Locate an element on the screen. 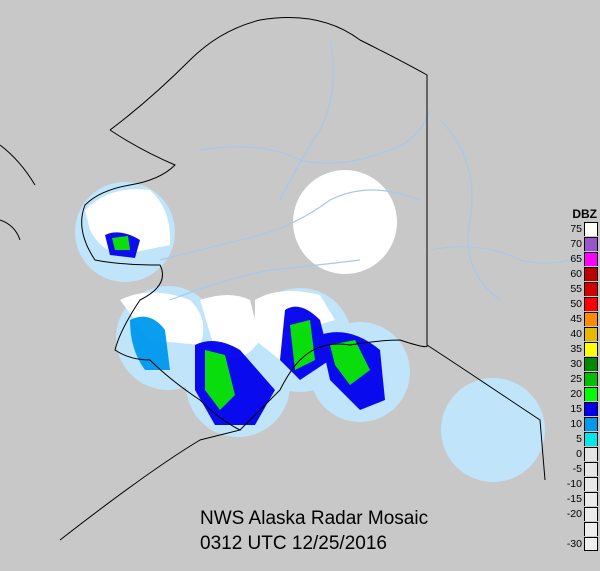 The image size is (600, 571). legend-level-label: 55 is located at coordinates (576, 288).